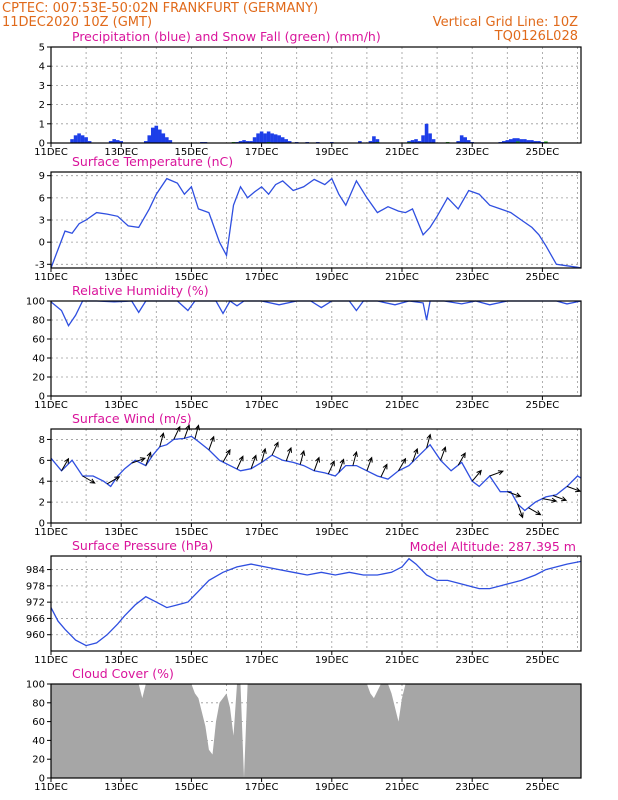 This screenshot has height=800, width=618. Describe the element at coordinates (38, 741) in the screenshot. I see `y-tick-label: 40` at that location.